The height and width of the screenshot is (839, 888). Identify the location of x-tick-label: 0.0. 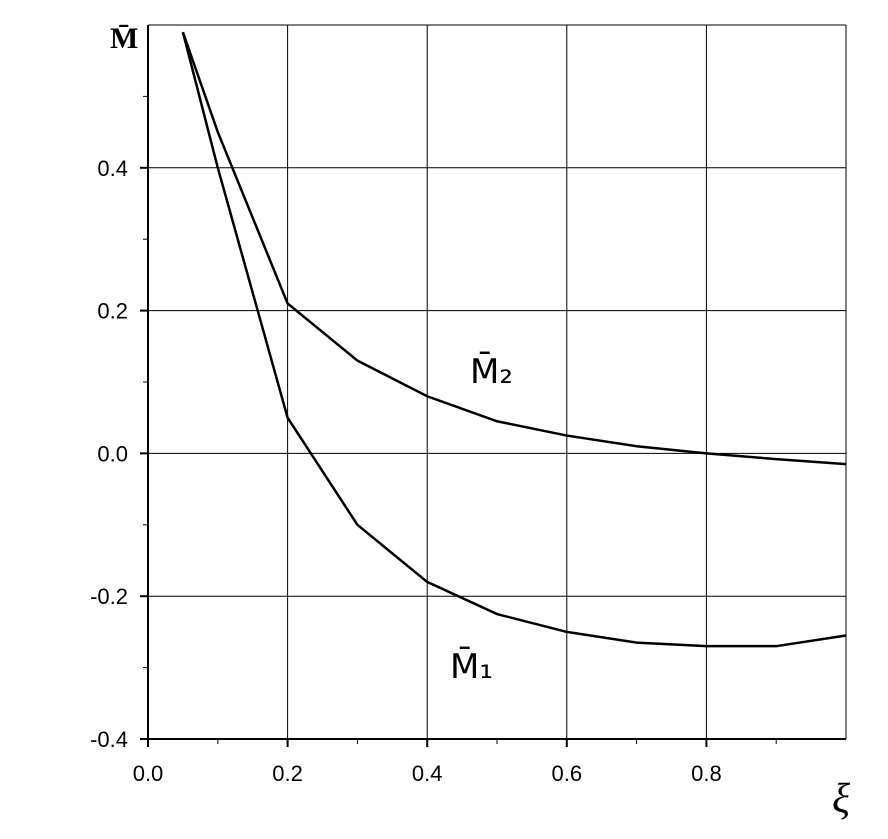
(148, 773).